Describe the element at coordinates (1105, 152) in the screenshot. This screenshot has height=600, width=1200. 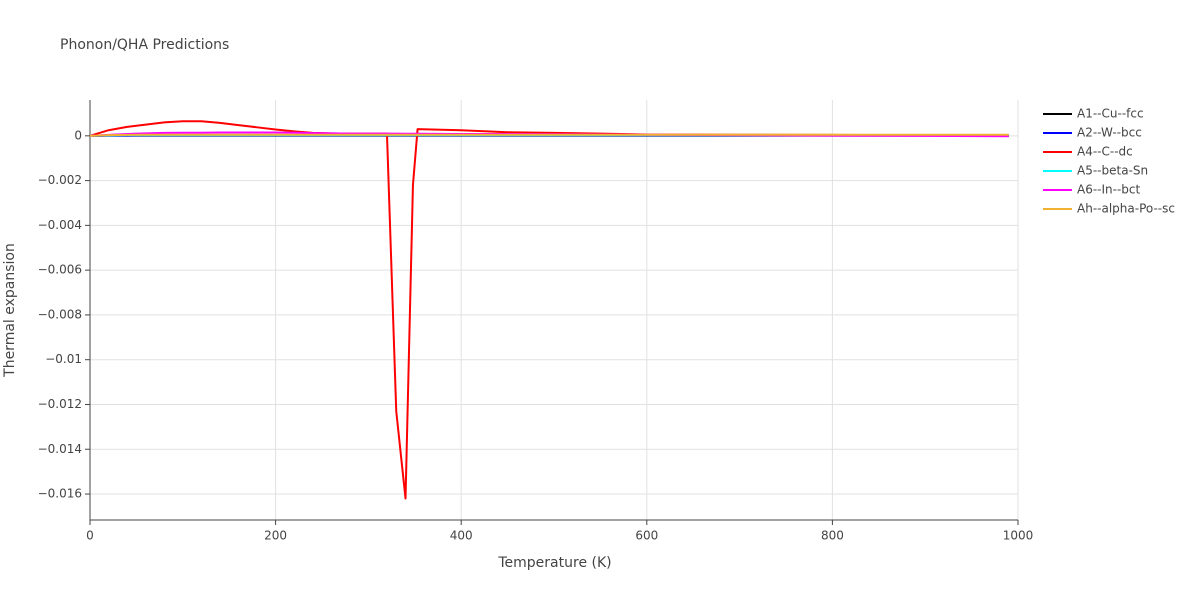
I see `legend-label: A4--C--dc` at that location.